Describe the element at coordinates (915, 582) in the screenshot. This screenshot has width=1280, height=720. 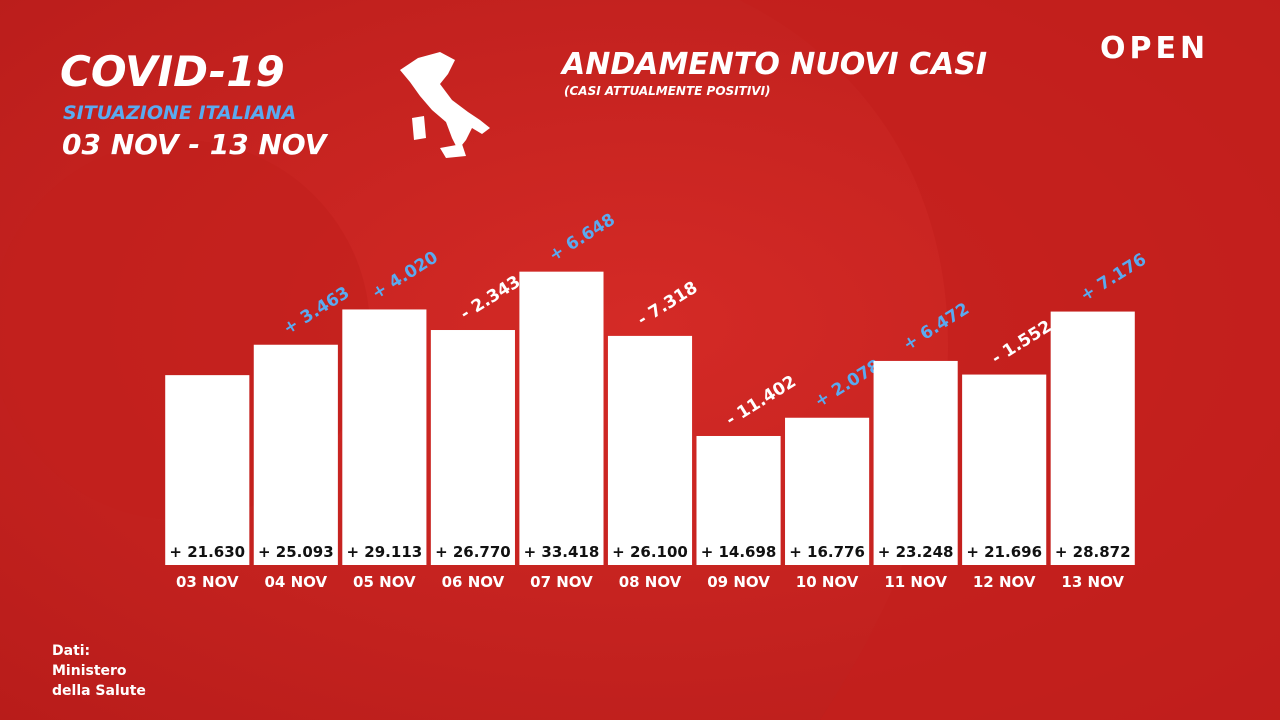
I see `x-tick-label: 11 NOV` at that location.